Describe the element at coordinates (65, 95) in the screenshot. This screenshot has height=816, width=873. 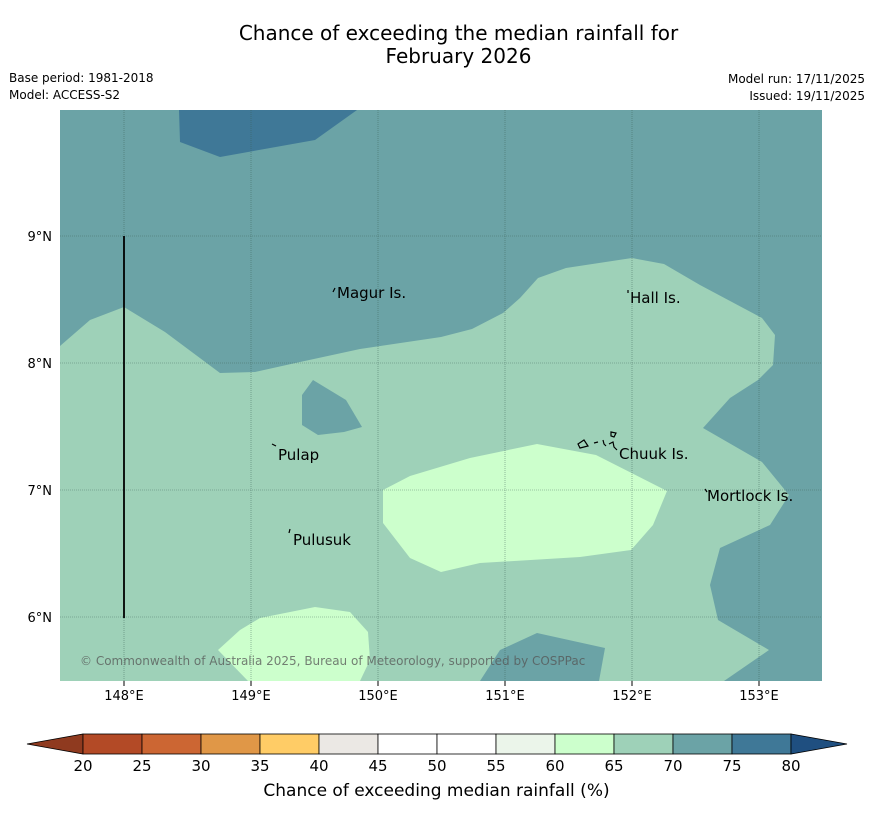
I see `model-text: Model: ACCESS-S2` at that location.